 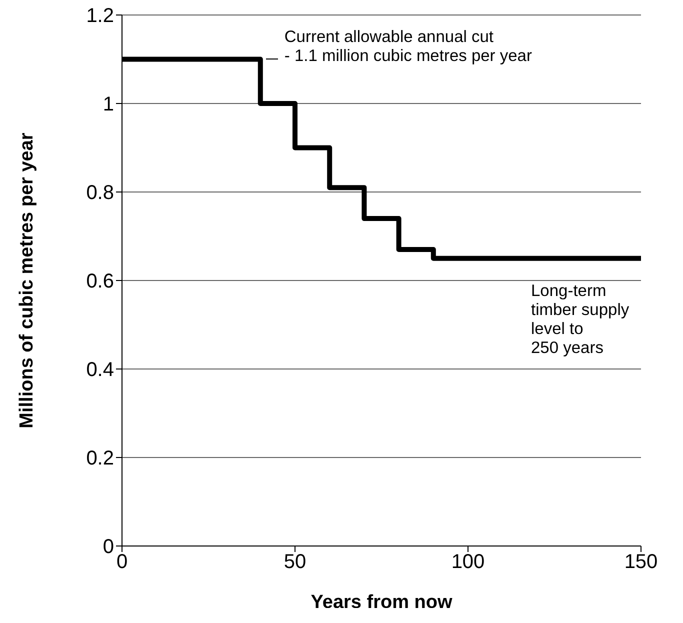 What do you see at coordinates (468, 562) in the screenshot?
I see `x-tick-label: 100` at bounding box center [468, 562].